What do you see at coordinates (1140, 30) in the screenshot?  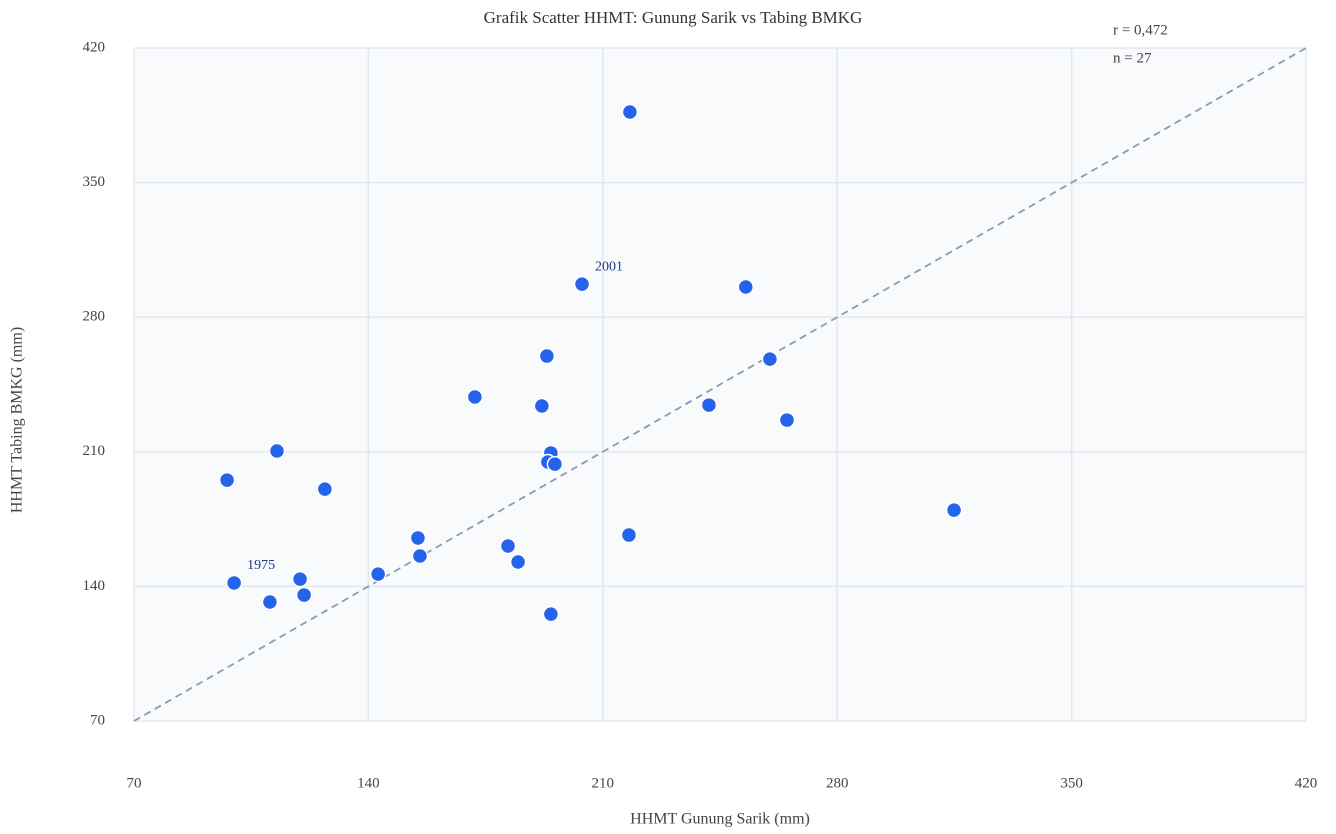 I see `annotation: r = 0,472` at bounding box center [1140, 30].